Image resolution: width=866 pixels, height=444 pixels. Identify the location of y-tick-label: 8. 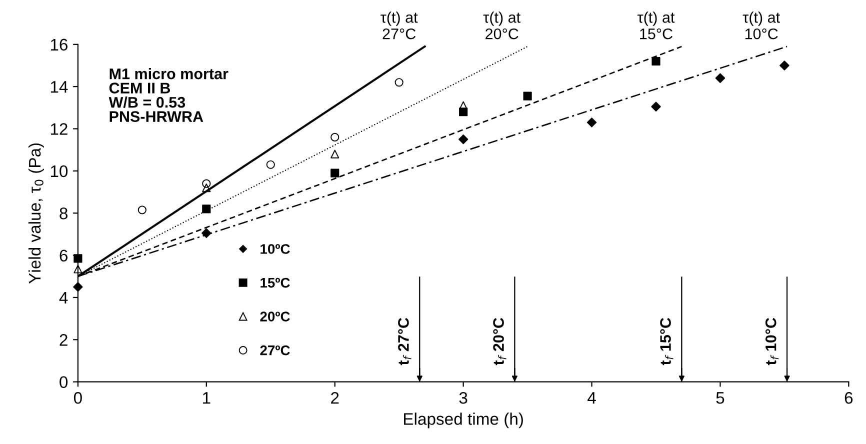
(64, 214).